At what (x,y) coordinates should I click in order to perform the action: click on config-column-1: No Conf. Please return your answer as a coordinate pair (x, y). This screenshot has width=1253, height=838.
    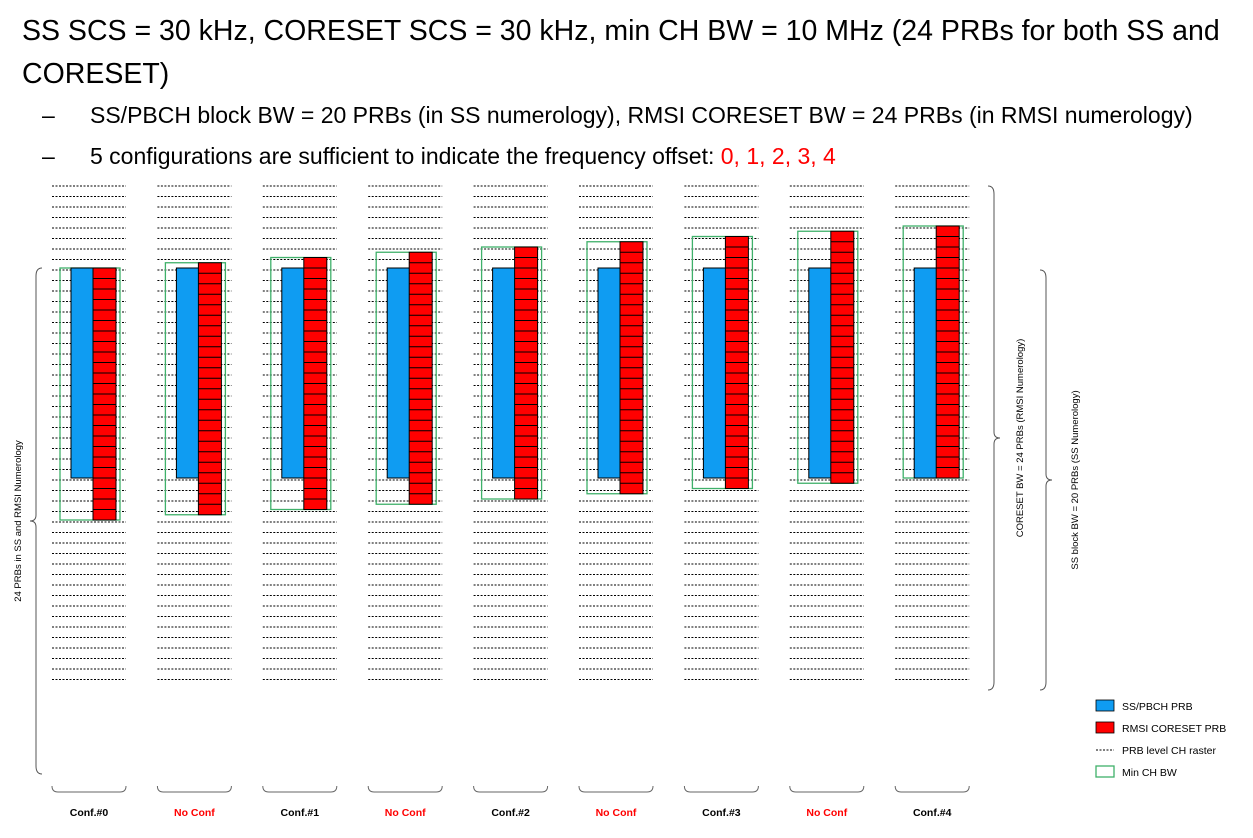
    Looking at the image, I should click on (194, 540).